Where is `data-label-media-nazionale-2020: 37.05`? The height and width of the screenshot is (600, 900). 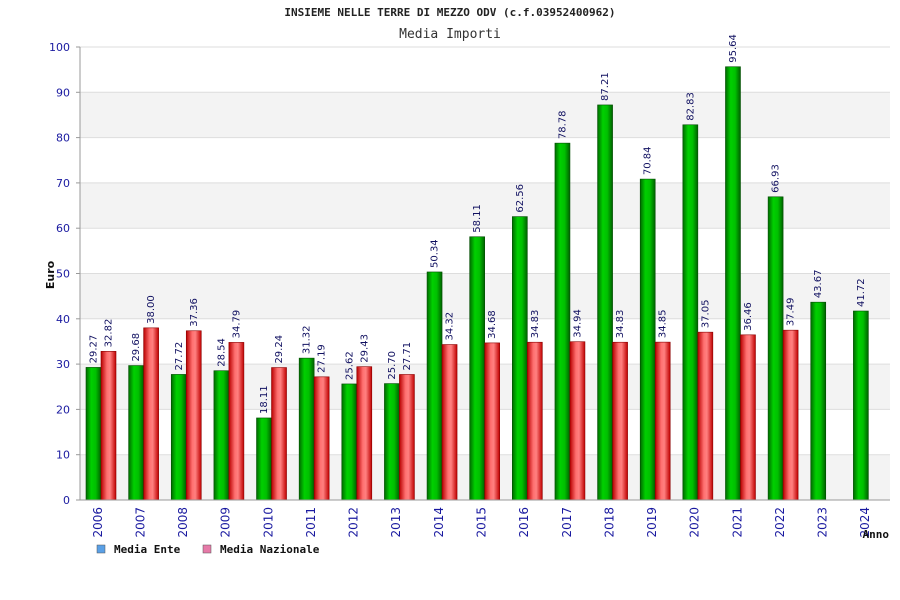
data-label-media-nazionale-2020: 37.05 is located at coordinates (705, 314).